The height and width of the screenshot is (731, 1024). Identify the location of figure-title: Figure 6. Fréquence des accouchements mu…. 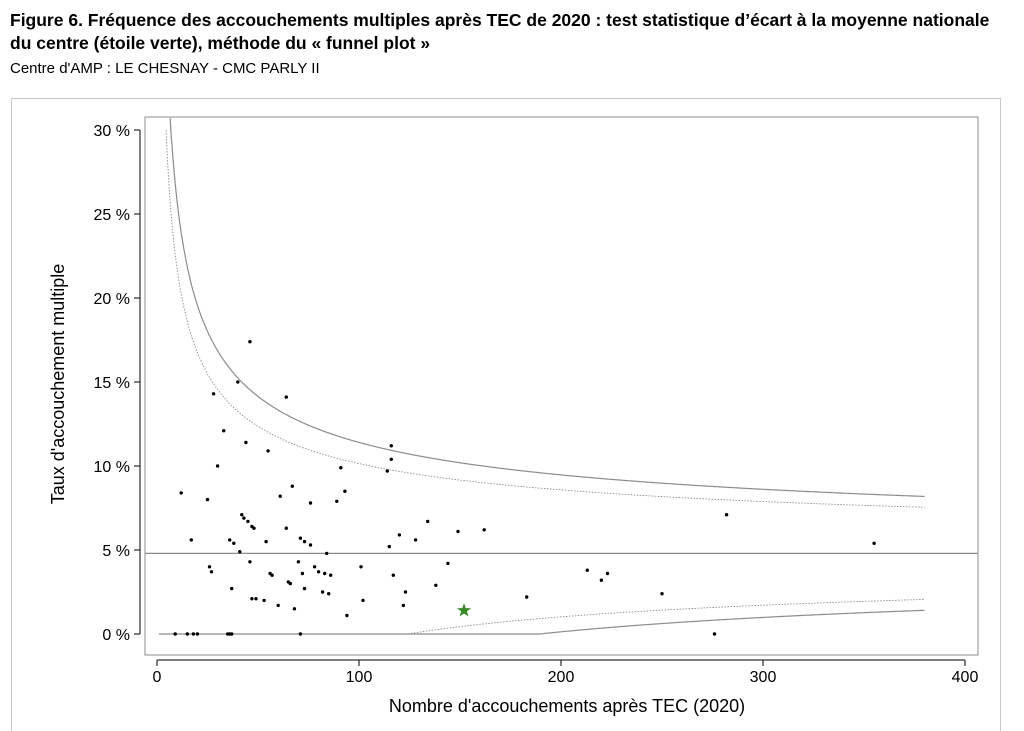
(500, 31).